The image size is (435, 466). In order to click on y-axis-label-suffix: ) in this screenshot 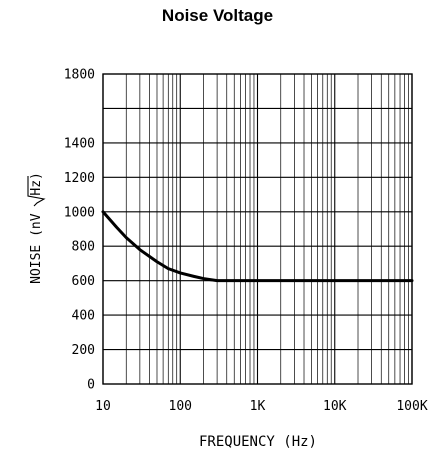, I will do `click(36, 176)`.